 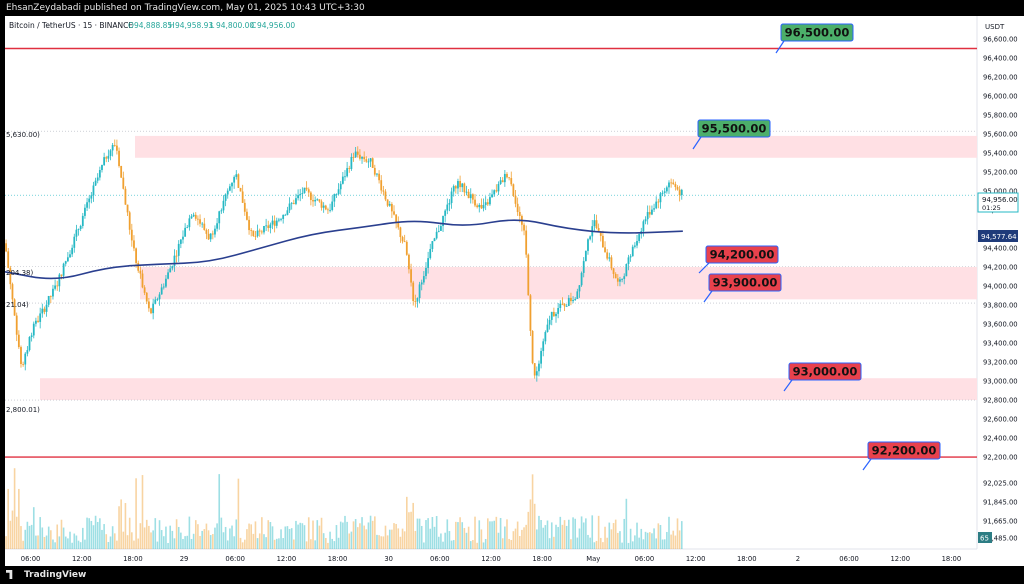 I want to click on callout-box, so click(x=734, y=128).